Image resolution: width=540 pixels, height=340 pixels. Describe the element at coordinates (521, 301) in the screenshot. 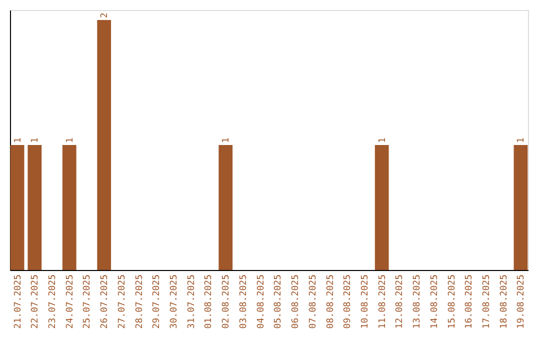

I see `x-tick-label: 19.08.2025` at that location.